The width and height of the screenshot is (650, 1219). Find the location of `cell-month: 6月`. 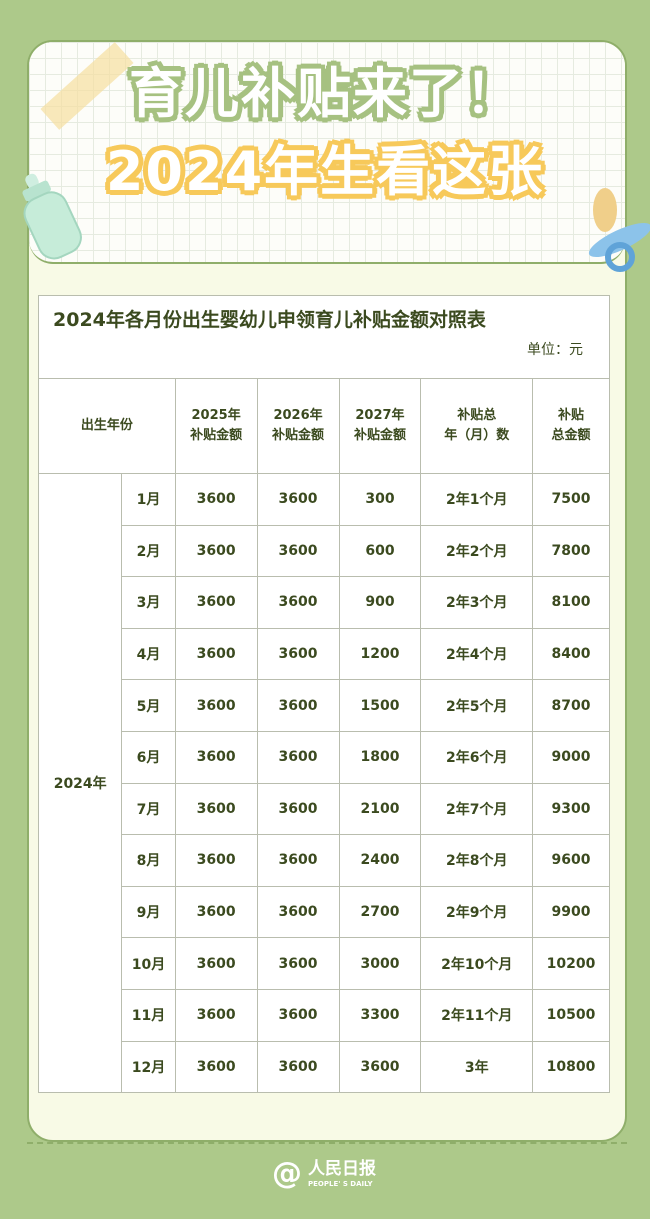

cell-month: 6月 is located at coordinates (148, 757).